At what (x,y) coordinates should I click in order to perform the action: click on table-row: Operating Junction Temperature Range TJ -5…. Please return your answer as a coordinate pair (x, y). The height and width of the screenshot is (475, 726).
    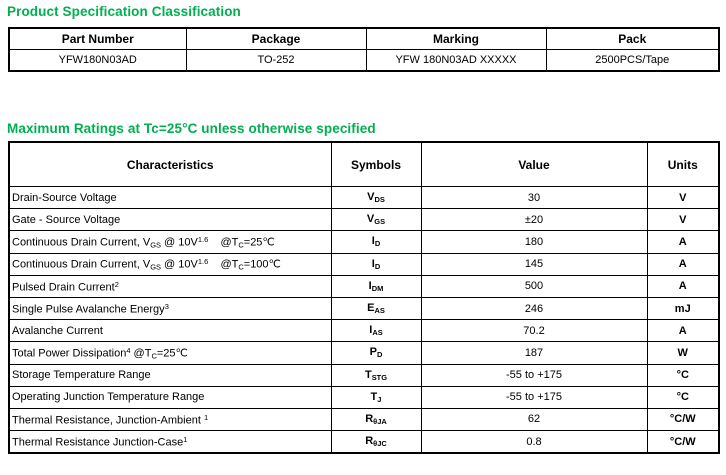
    Looking at the image, I should click on (364, 397).